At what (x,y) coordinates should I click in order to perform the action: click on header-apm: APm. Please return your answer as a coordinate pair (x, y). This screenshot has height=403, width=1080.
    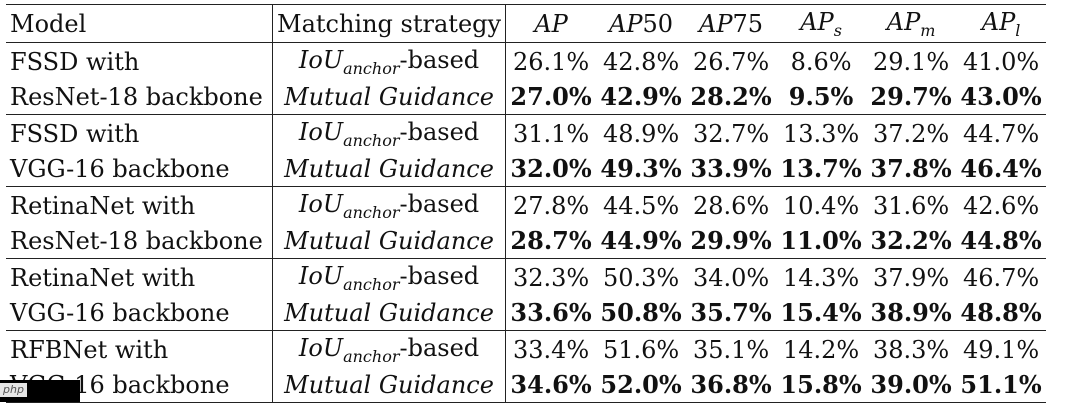
    Looking at the image, I should click on (911, 23).